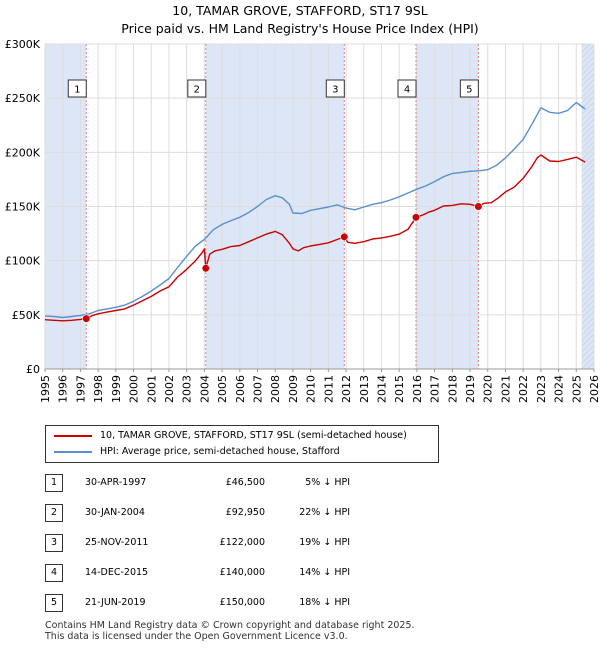 The width and height of the screenshot is (600, 650). I want to click on y-tick-label: £300K, so click(23, 44).